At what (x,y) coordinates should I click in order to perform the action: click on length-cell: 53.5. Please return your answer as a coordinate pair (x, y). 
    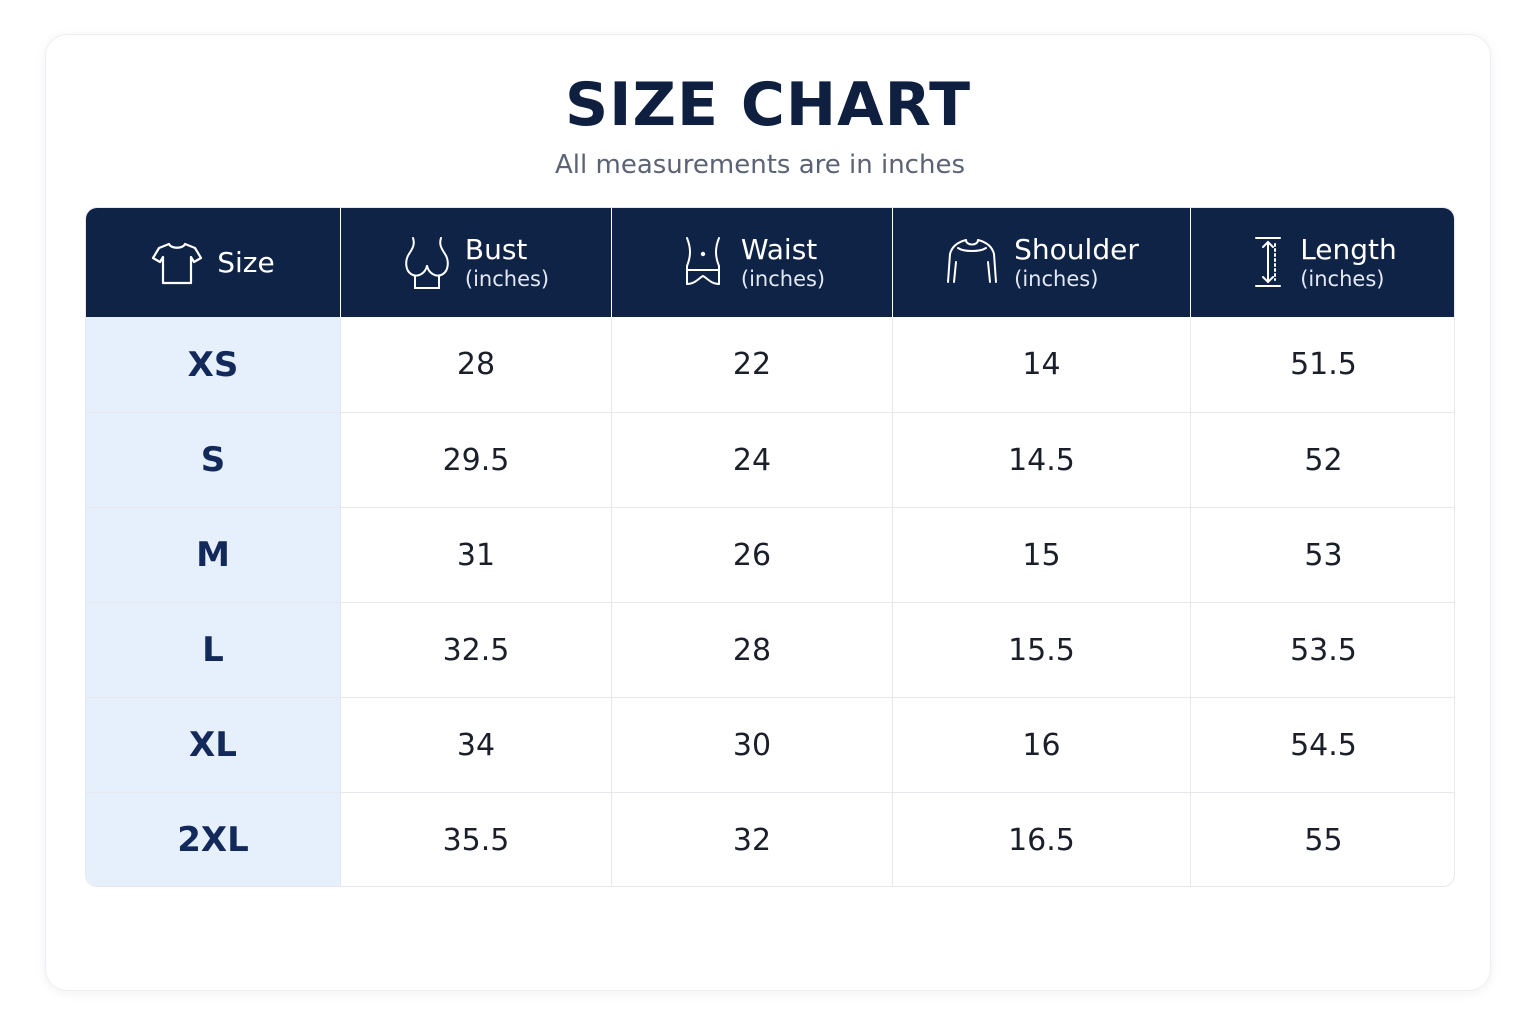
    Looking at the image, I should click on (1322, 650).